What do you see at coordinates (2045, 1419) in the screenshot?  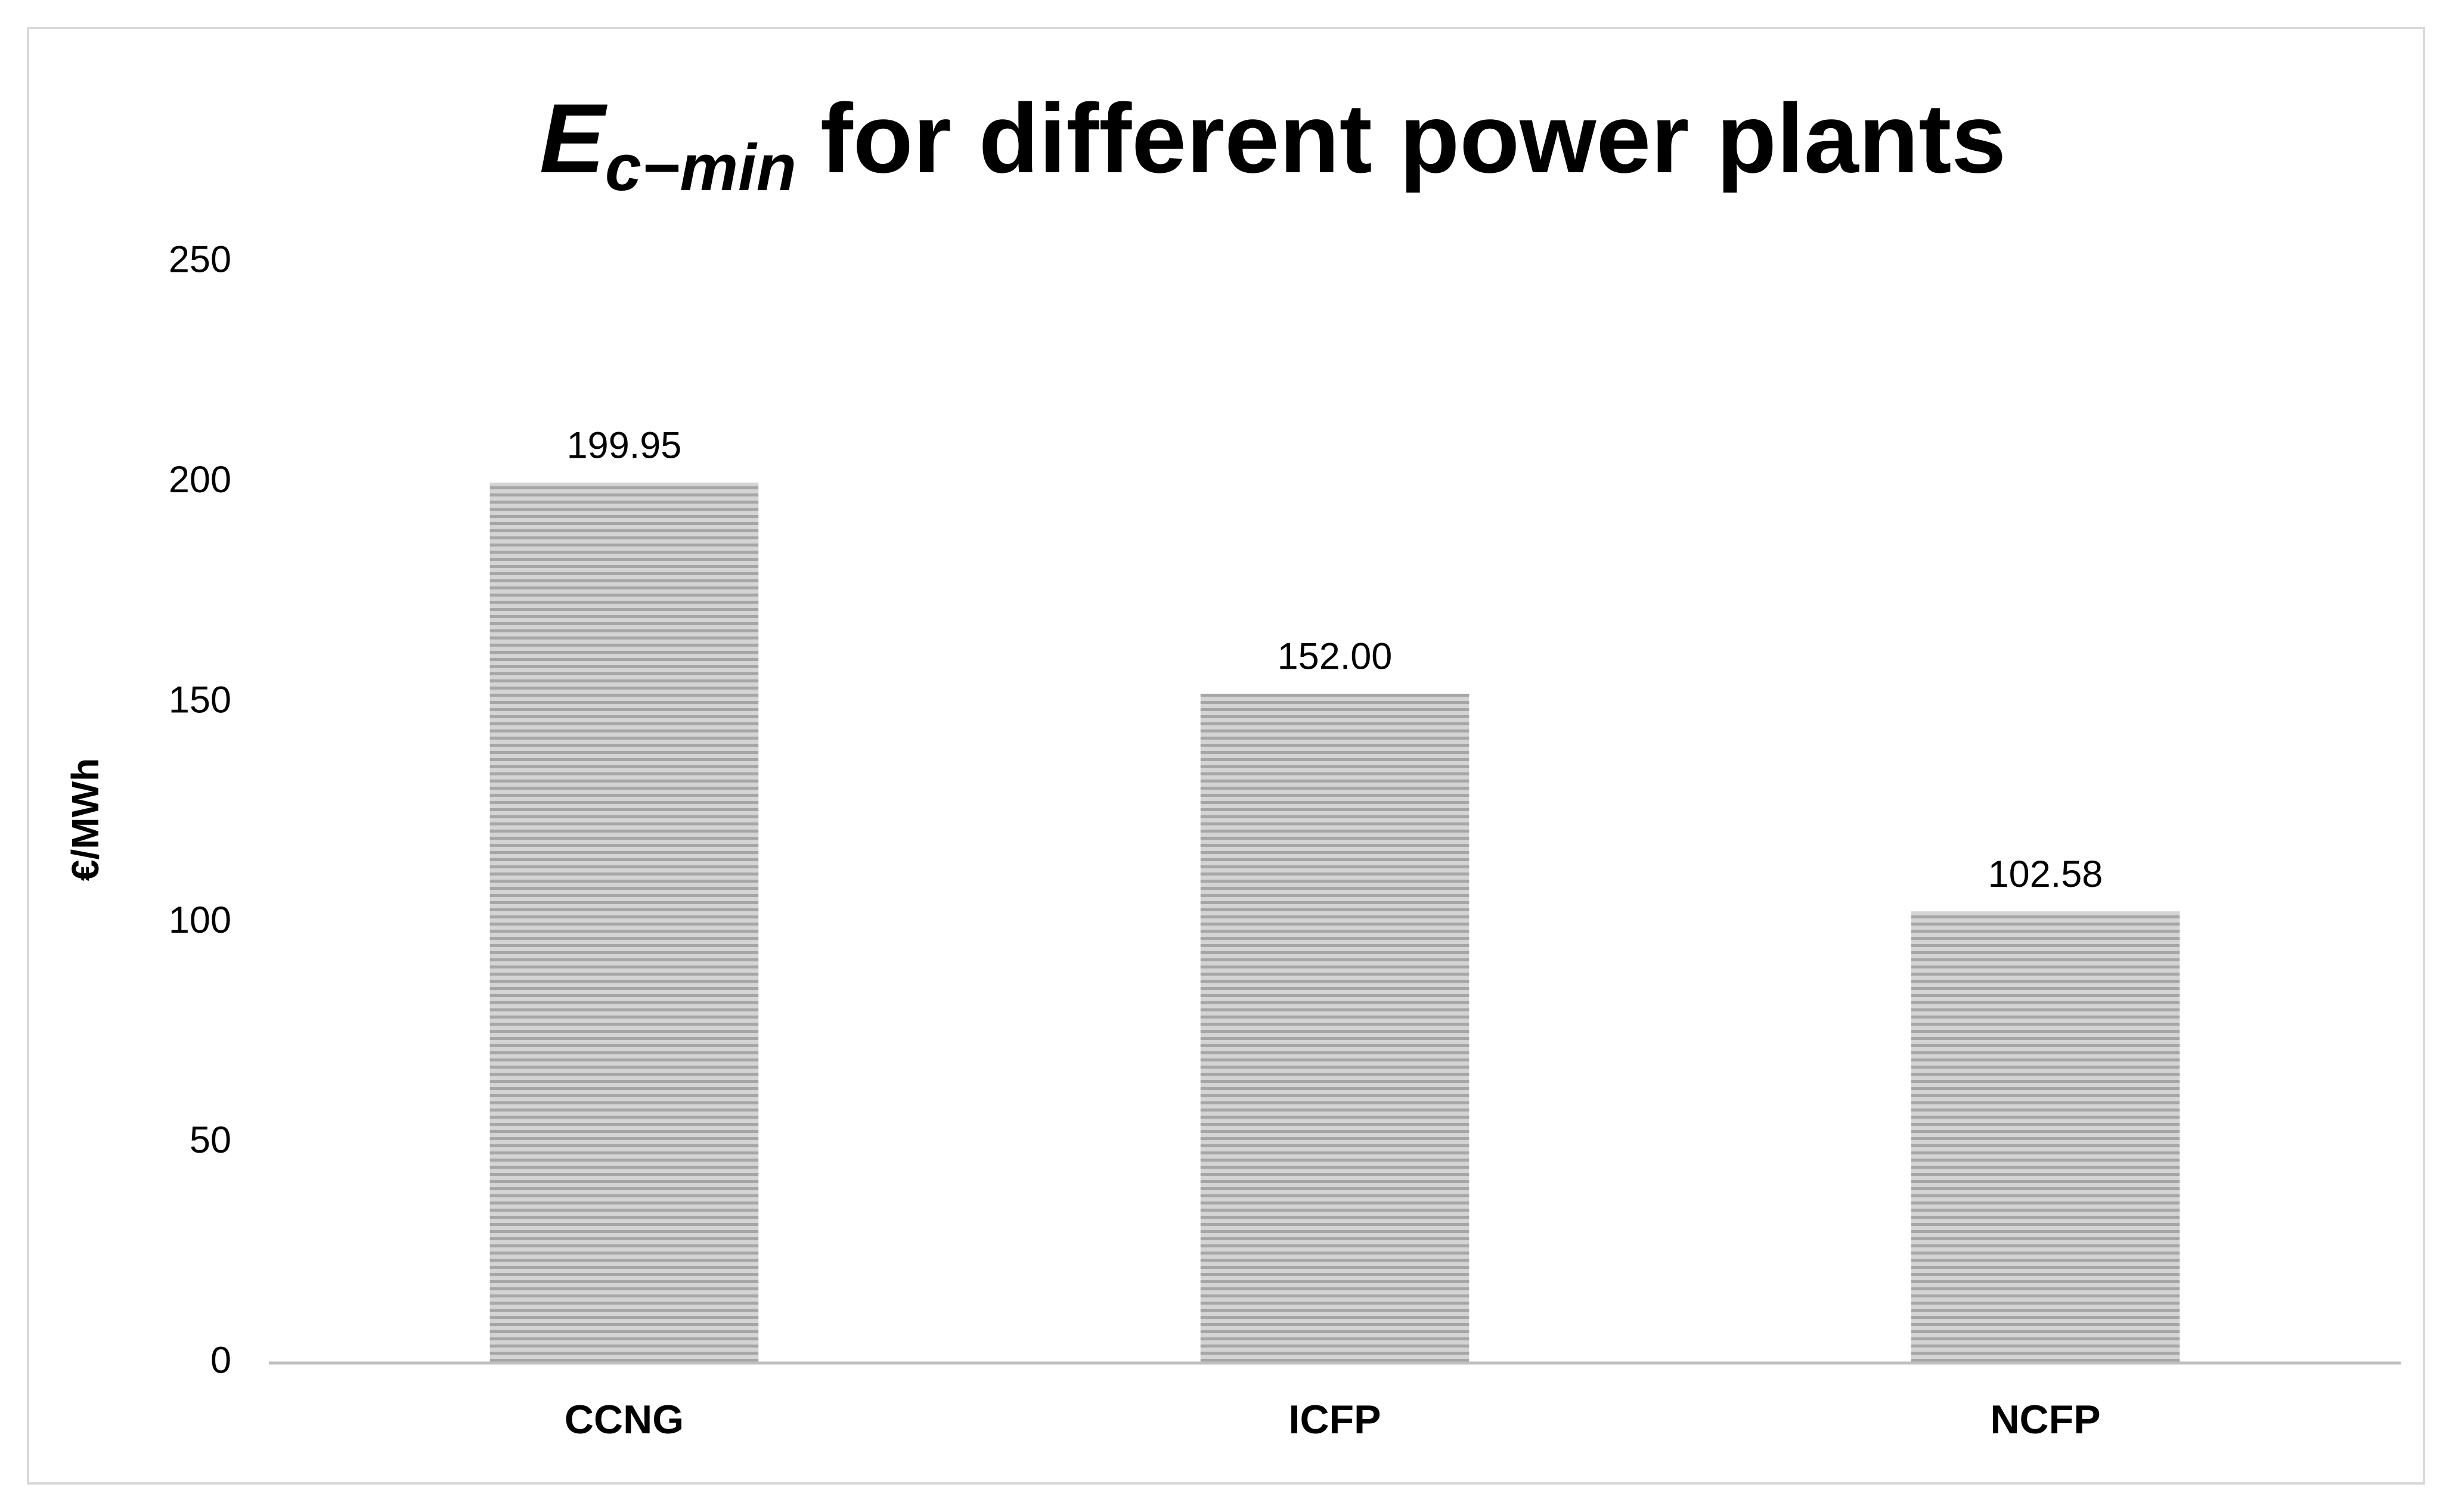 I see `x-tick-label: NCFP` at bounding box center [2045, 1419].